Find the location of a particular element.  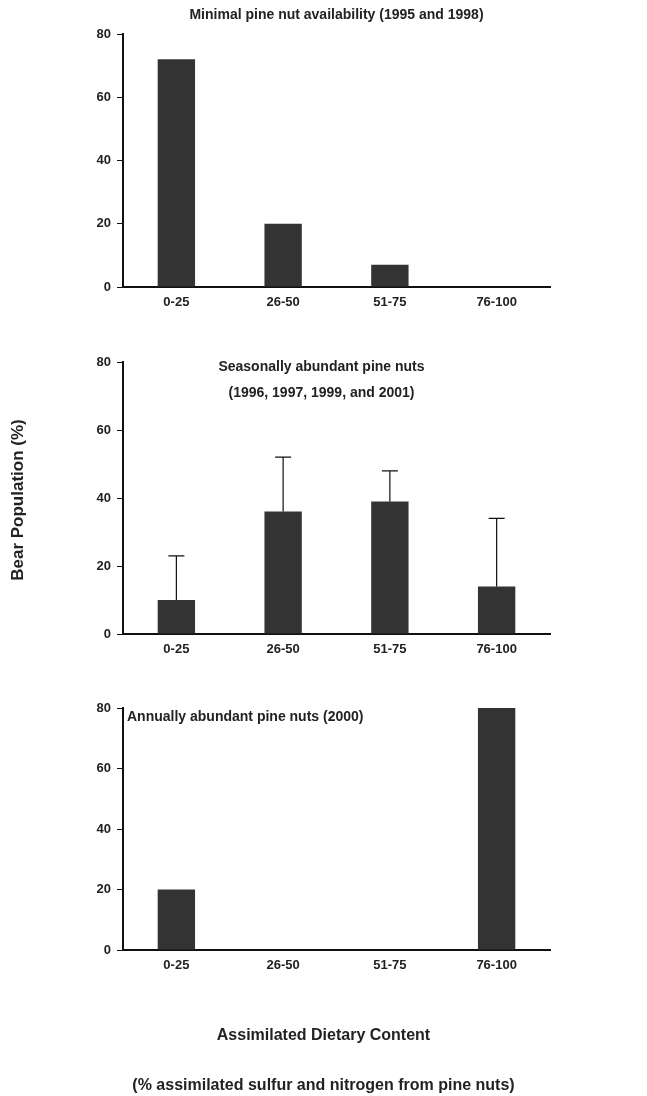

text: Seasonally abundant pine nuts (1996, 1997, 1999, and 2001) is located at coordinates (321, 378).